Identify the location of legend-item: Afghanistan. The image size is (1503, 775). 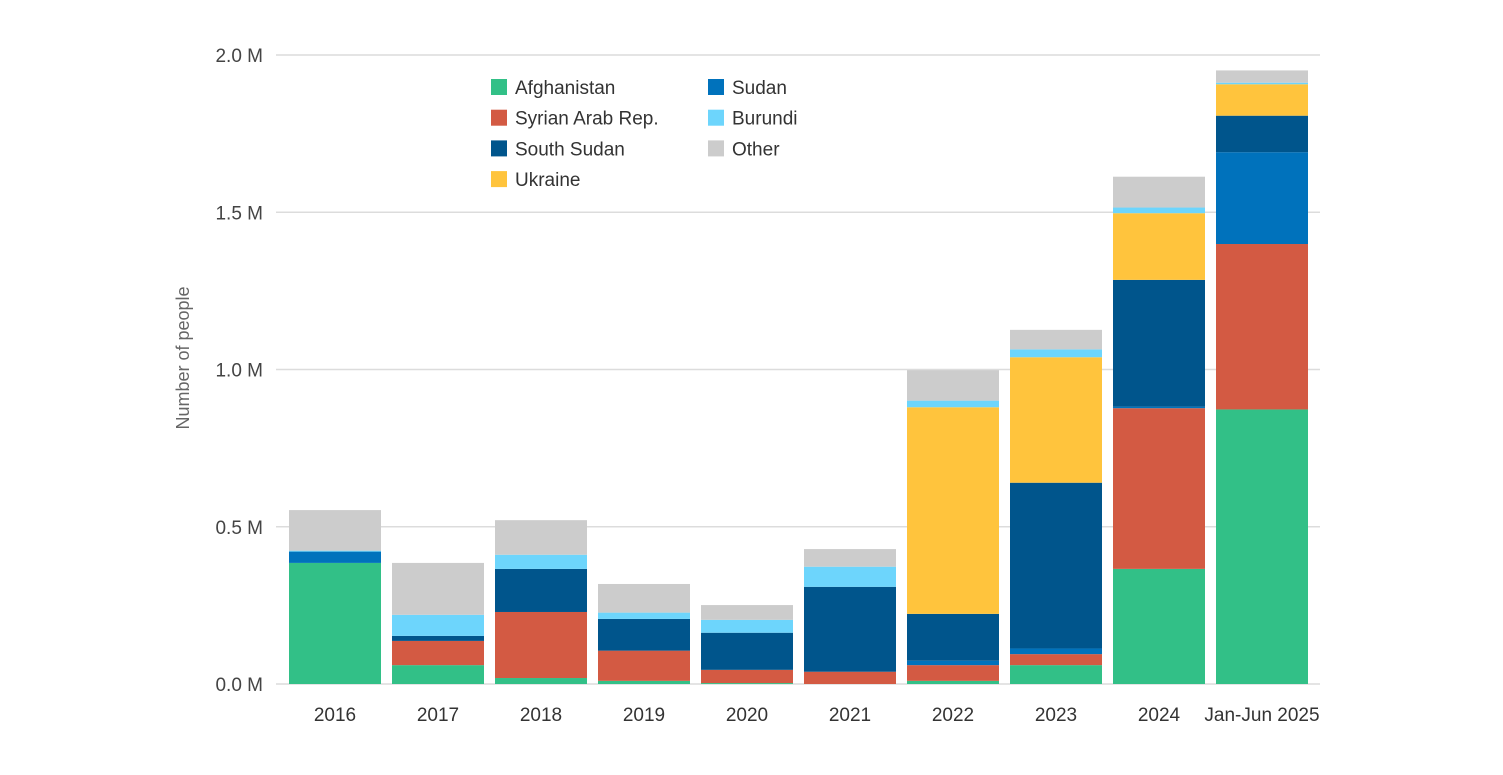
(553, 88).